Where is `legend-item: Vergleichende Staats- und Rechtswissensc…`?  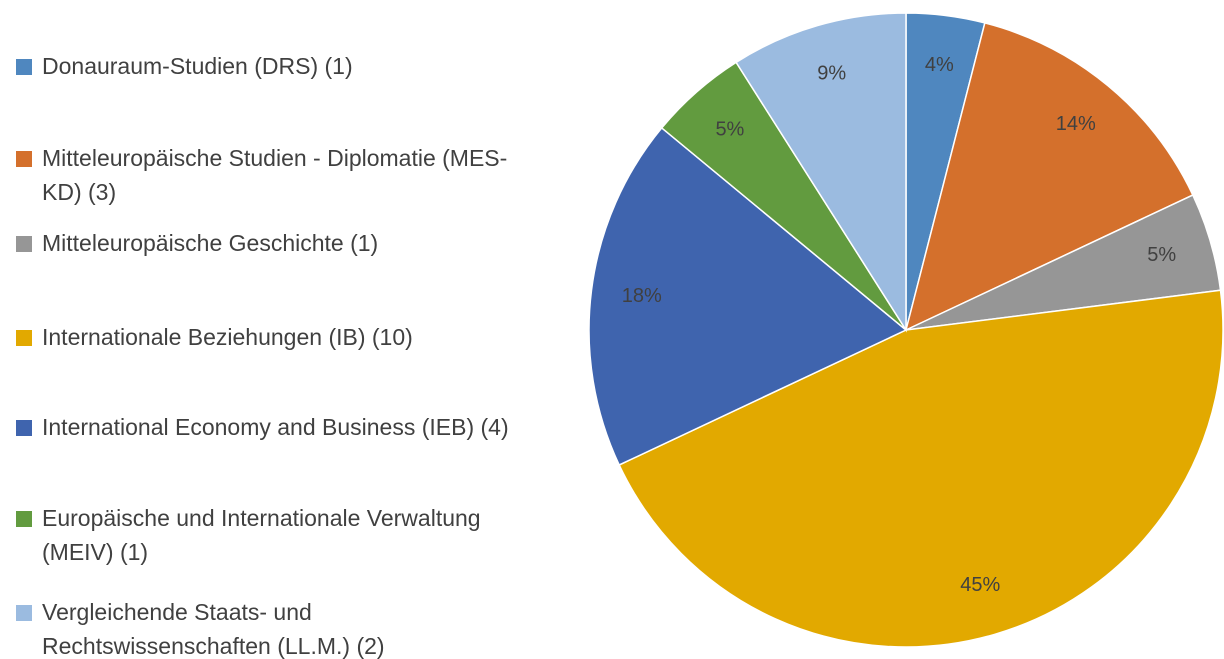 legend-item: Vergleichende Staats- und Rechtswissensc… is located at coordinates (281, 627).